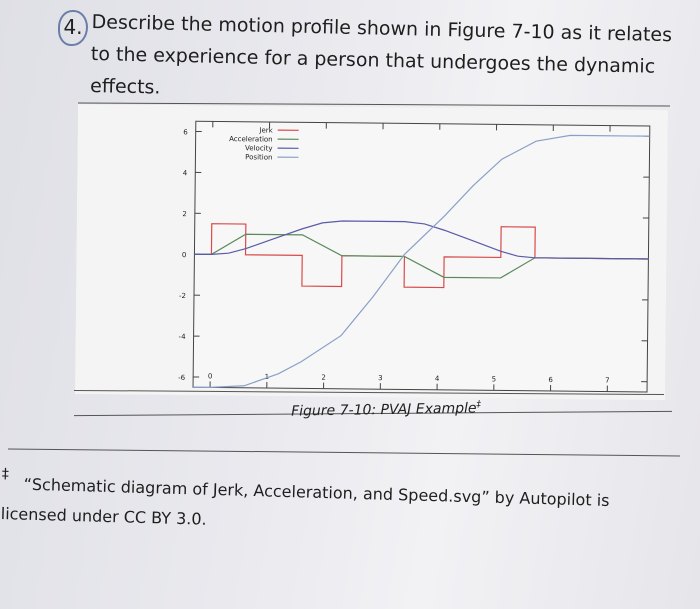 The width and height of the screenshot is (700, 609). Describe the element at coordinates (251, 139) in the screenshot. I see `legend-label-acceleration: Acceleration` at that location.